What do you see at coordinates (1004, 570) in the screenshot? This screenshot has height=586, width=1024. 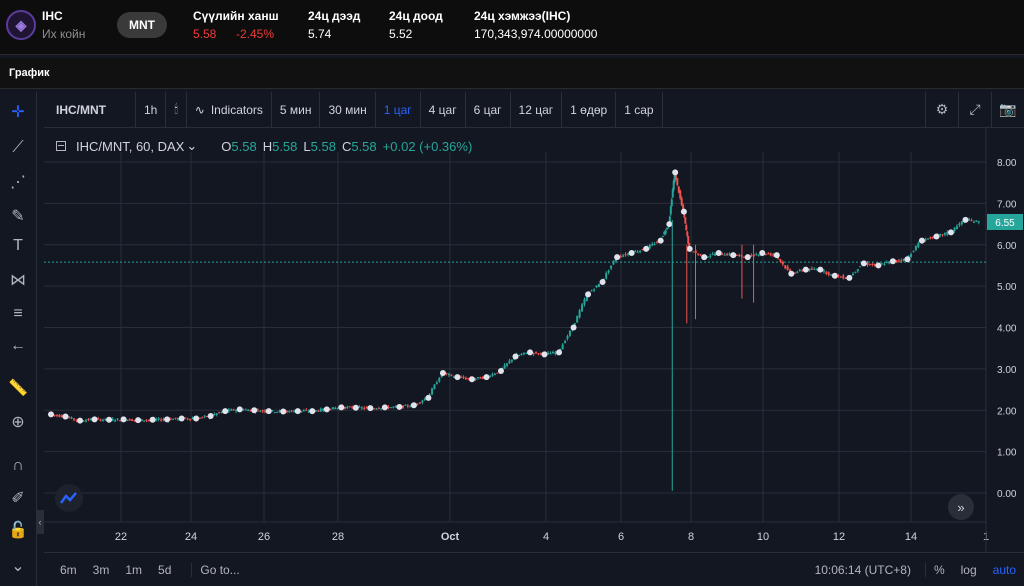 I see `auto-scale-toggle: auto` at bounding box center [1004, 570].